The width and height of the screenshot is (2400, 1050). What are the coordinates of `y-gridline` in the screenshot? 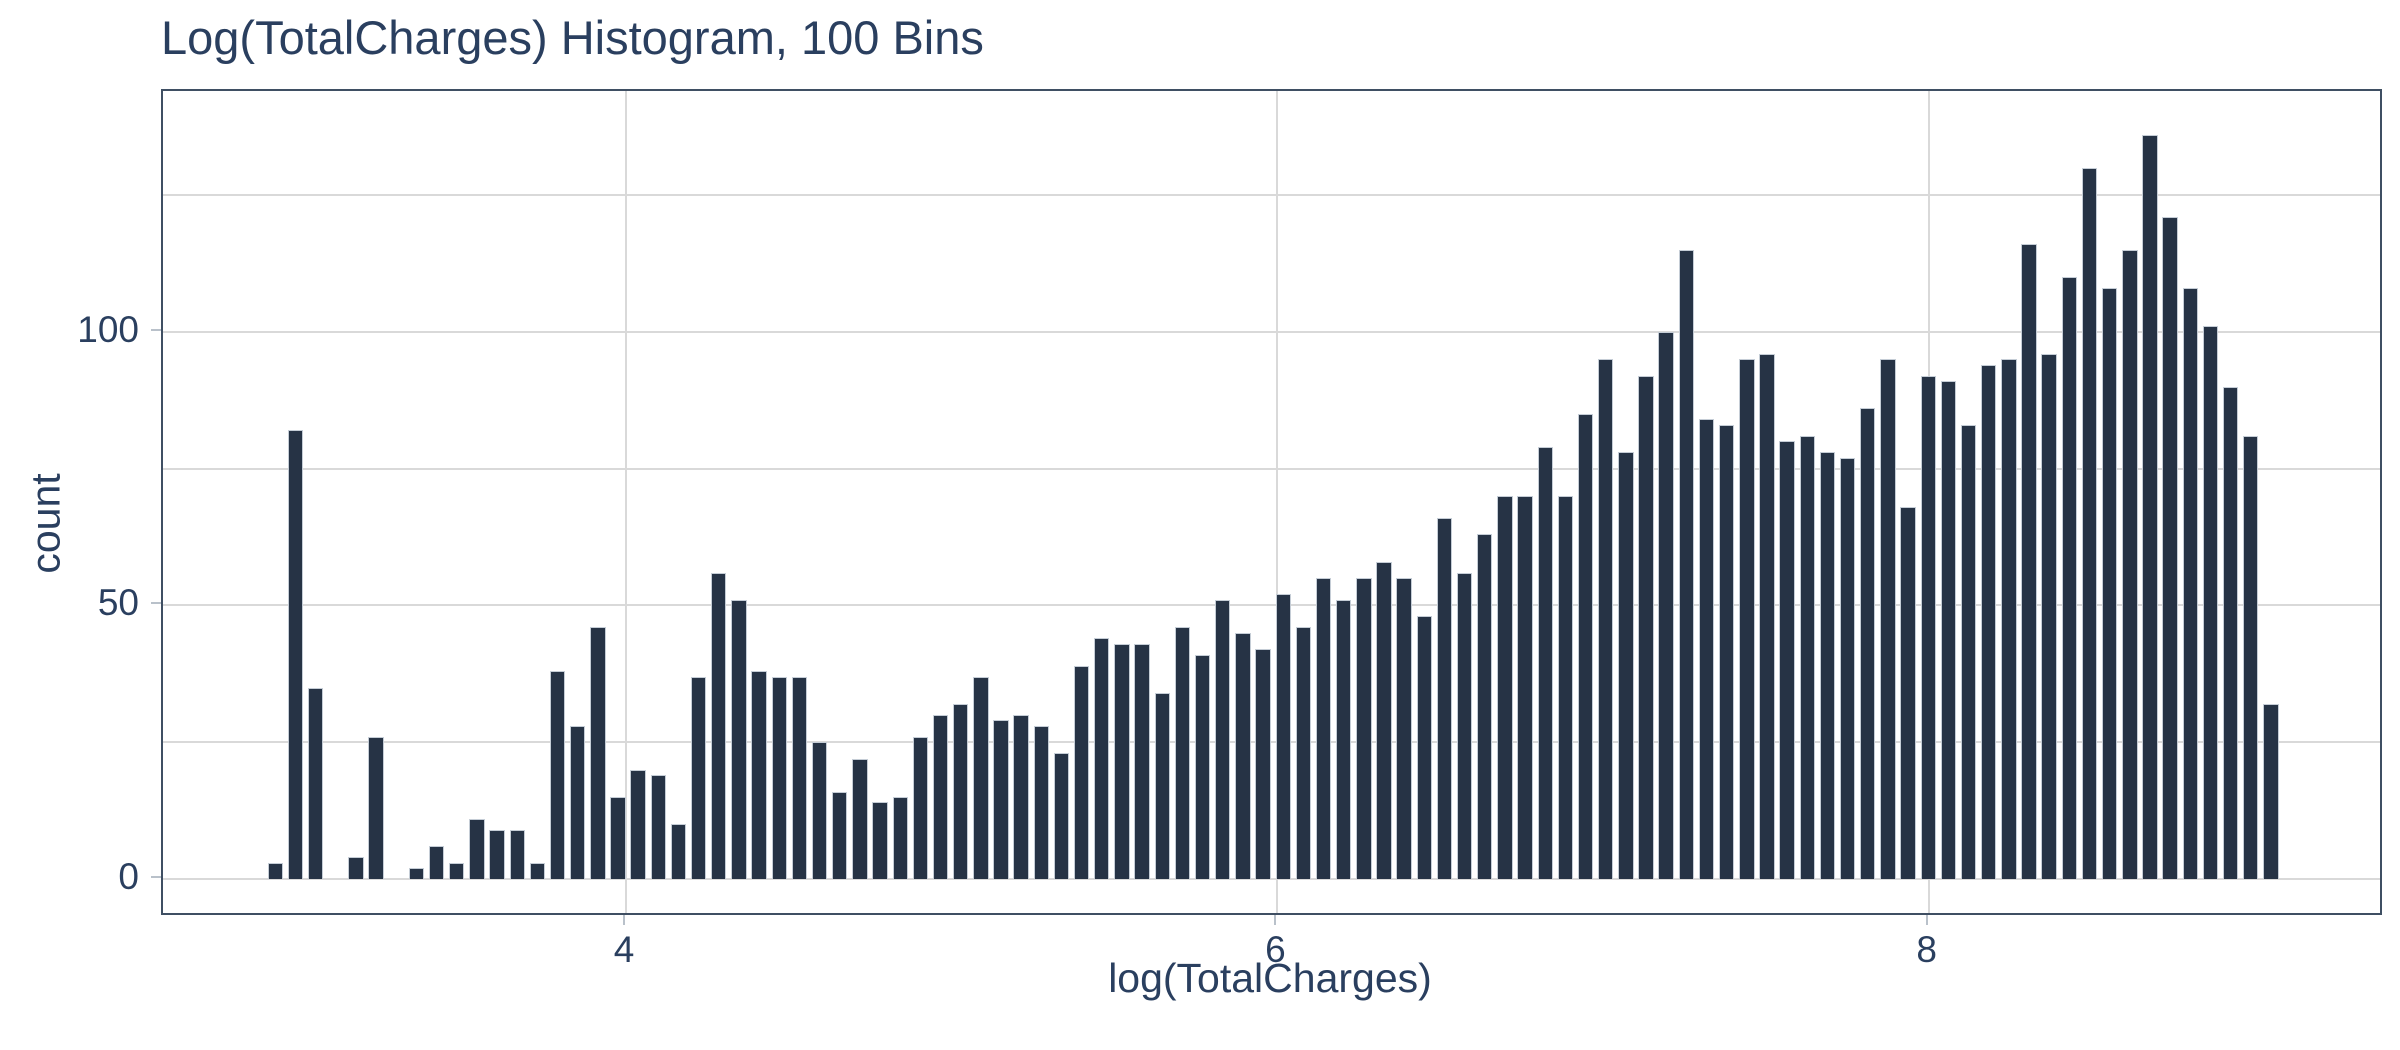 It's located at (1271, 194).